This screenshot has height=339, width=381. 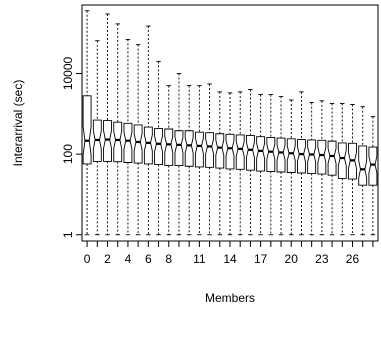 What do you see at coordinates (87, 259) in the screenshot?
I see `x-tick-label: 0` at bounding box center [87, 259].